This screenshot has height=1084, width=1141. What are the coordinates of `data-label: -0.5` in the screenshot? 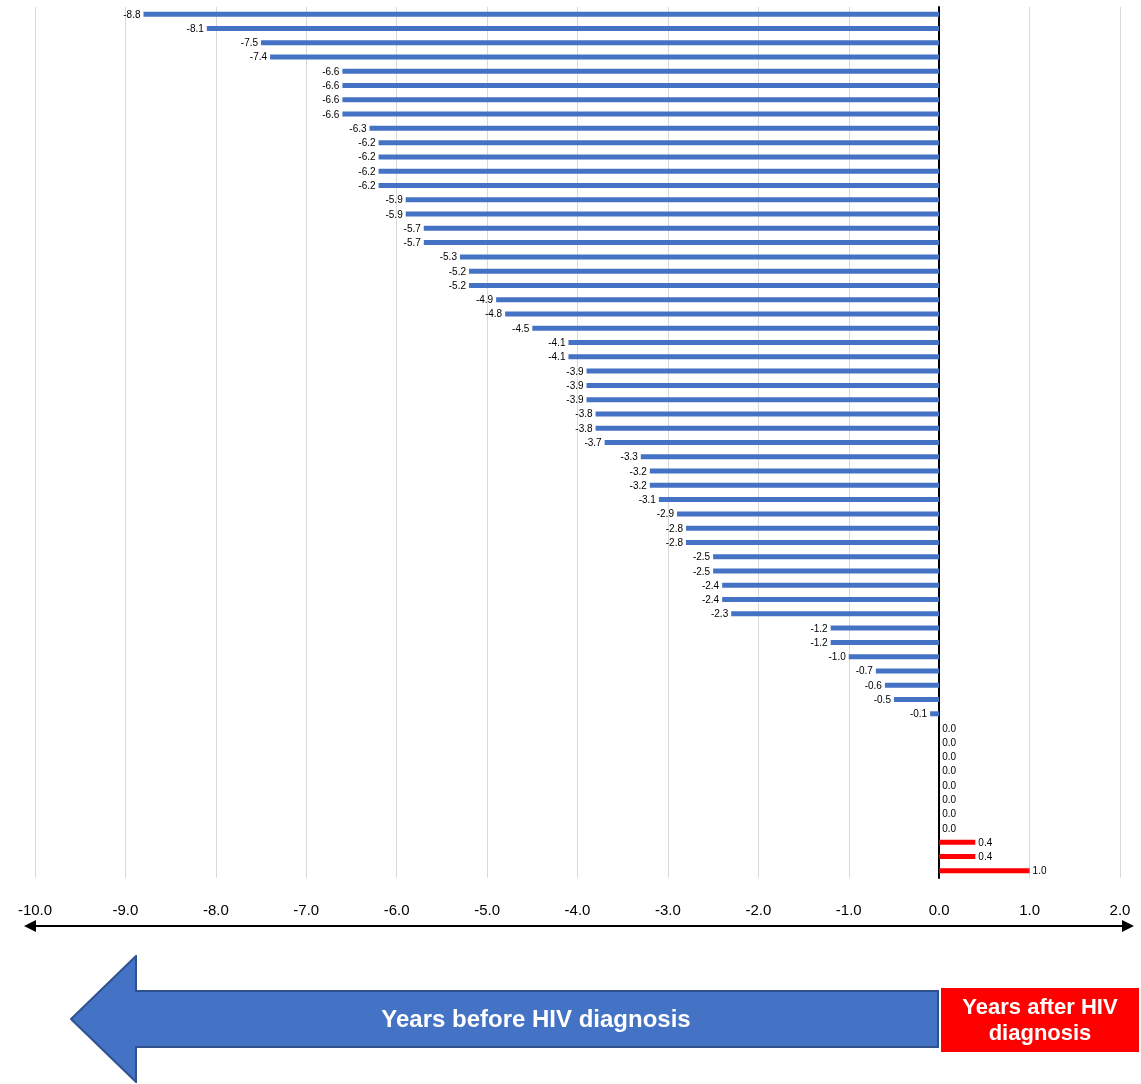 It's located at (882, 700).